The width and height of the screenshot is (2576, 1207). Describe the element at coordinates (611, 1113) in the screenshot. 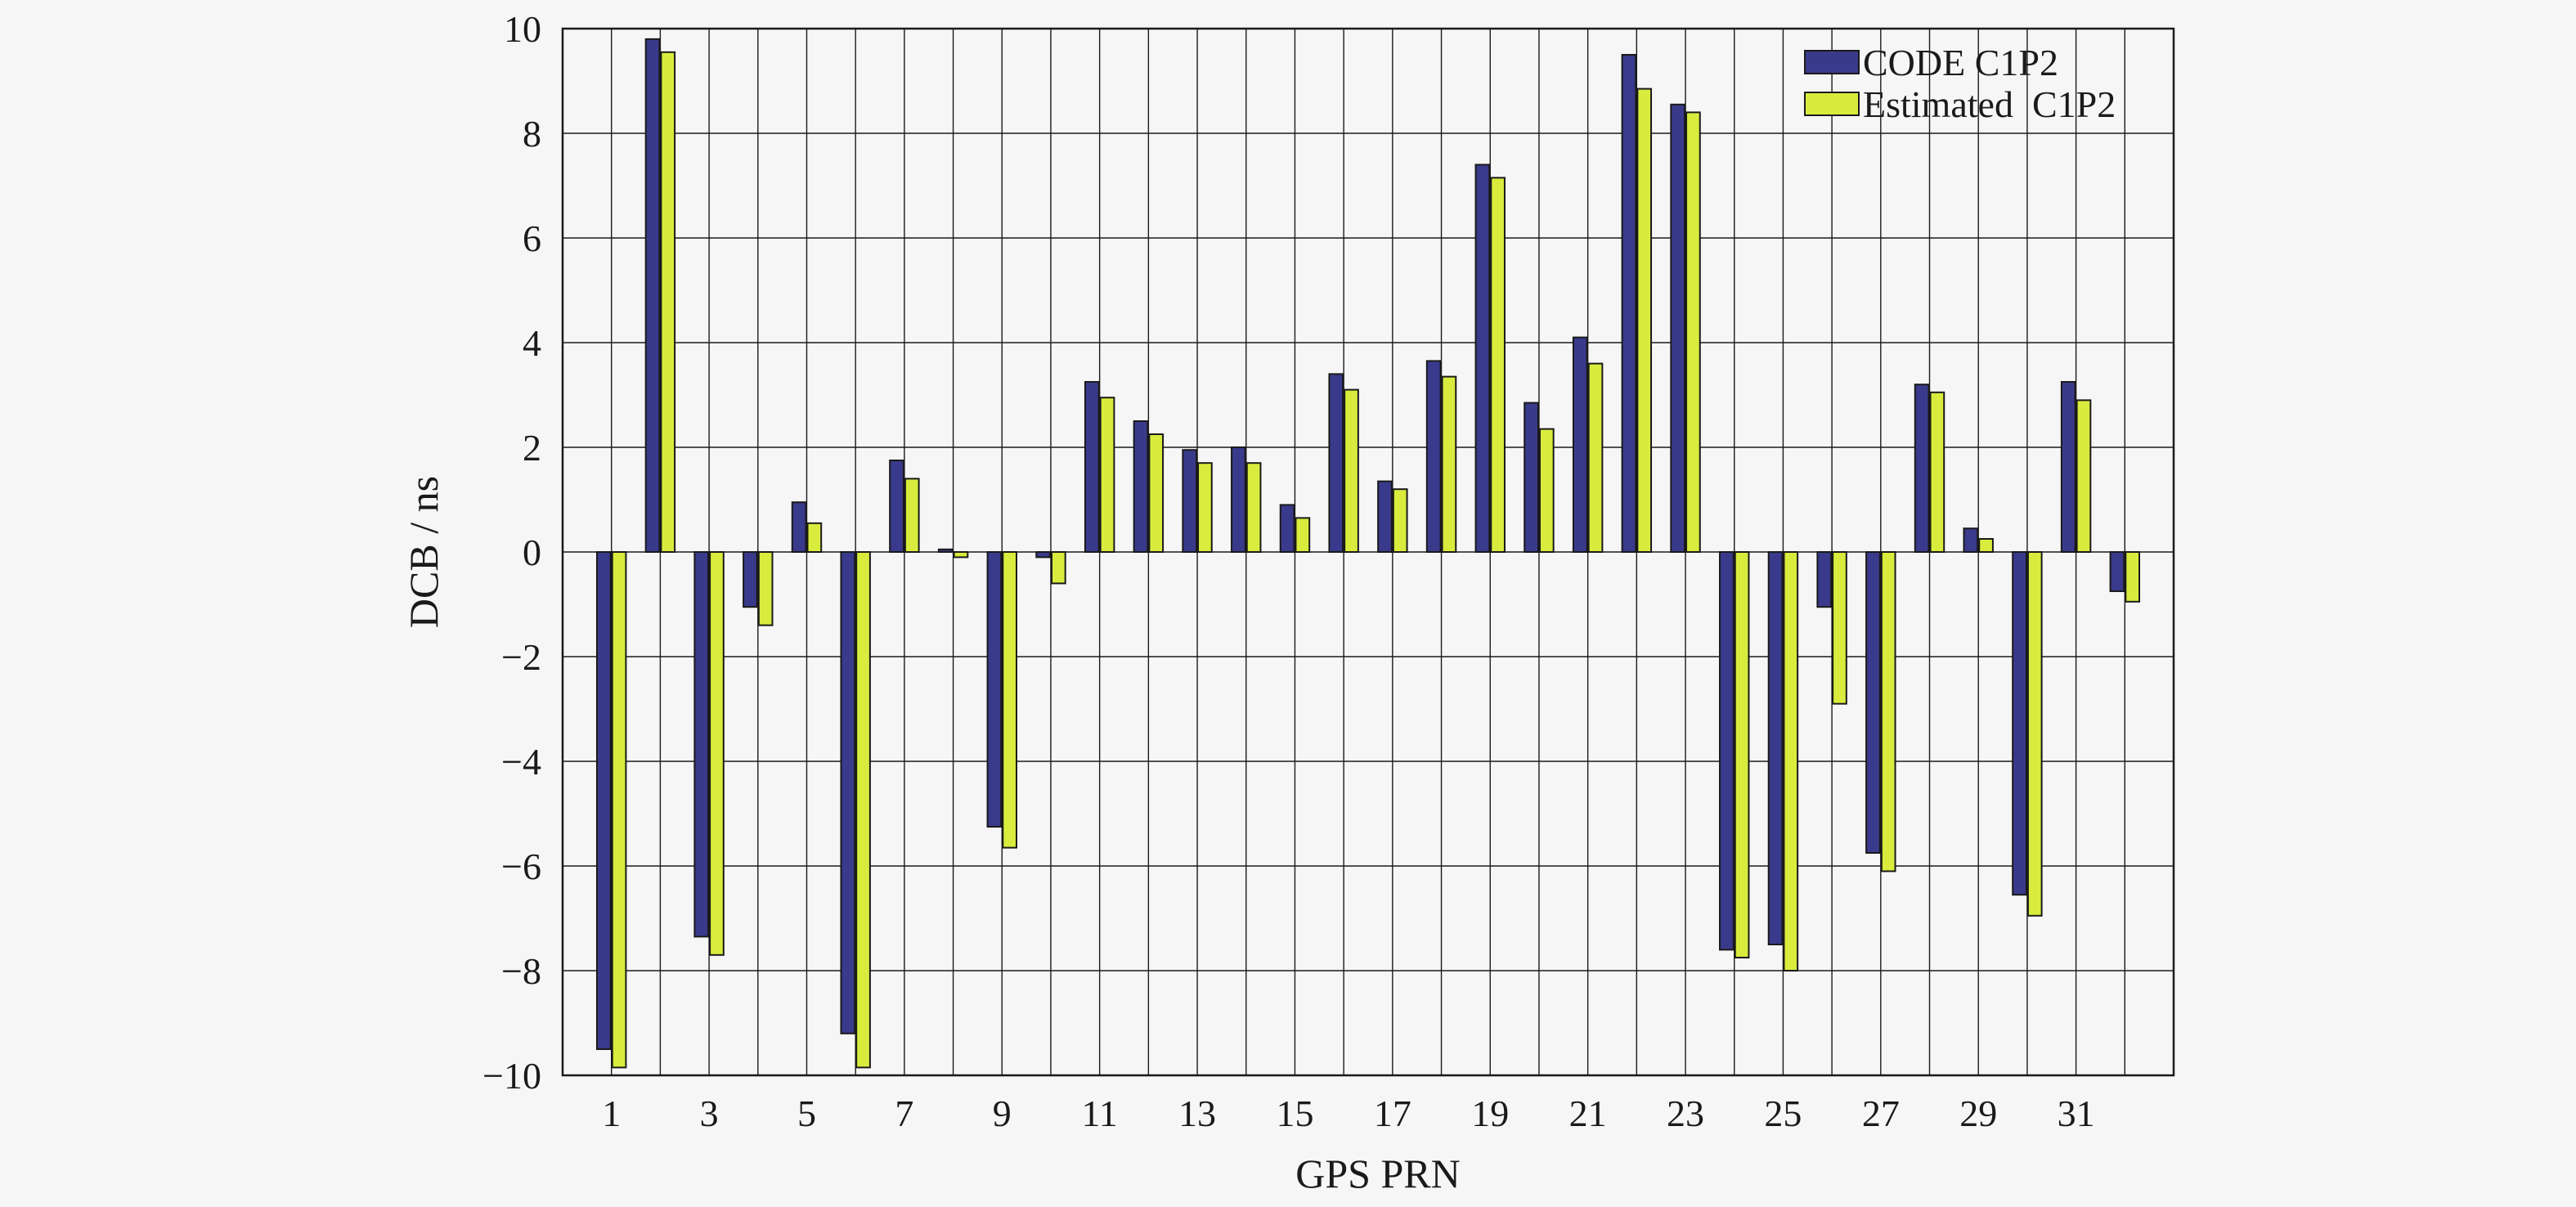

I see `x-tick-label: 1` at that location.